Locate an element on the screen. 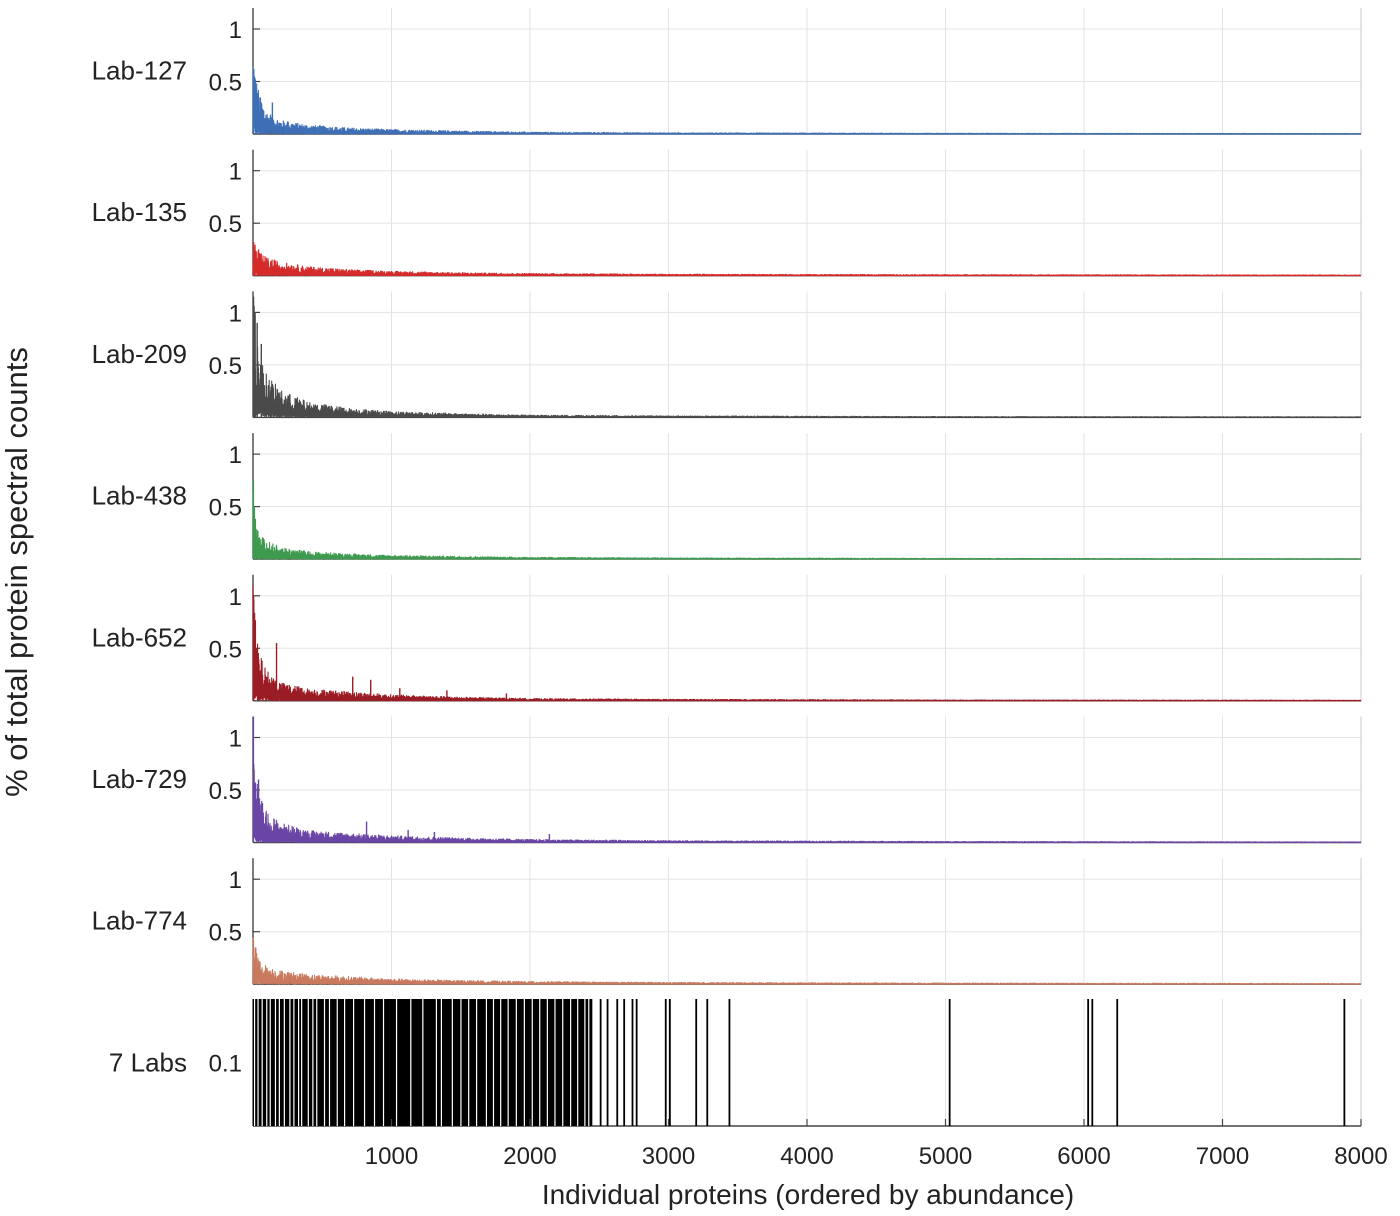 The image size is (1400, 1216). x-tick-label: 7000 is located at coordinates (1222, 1156).